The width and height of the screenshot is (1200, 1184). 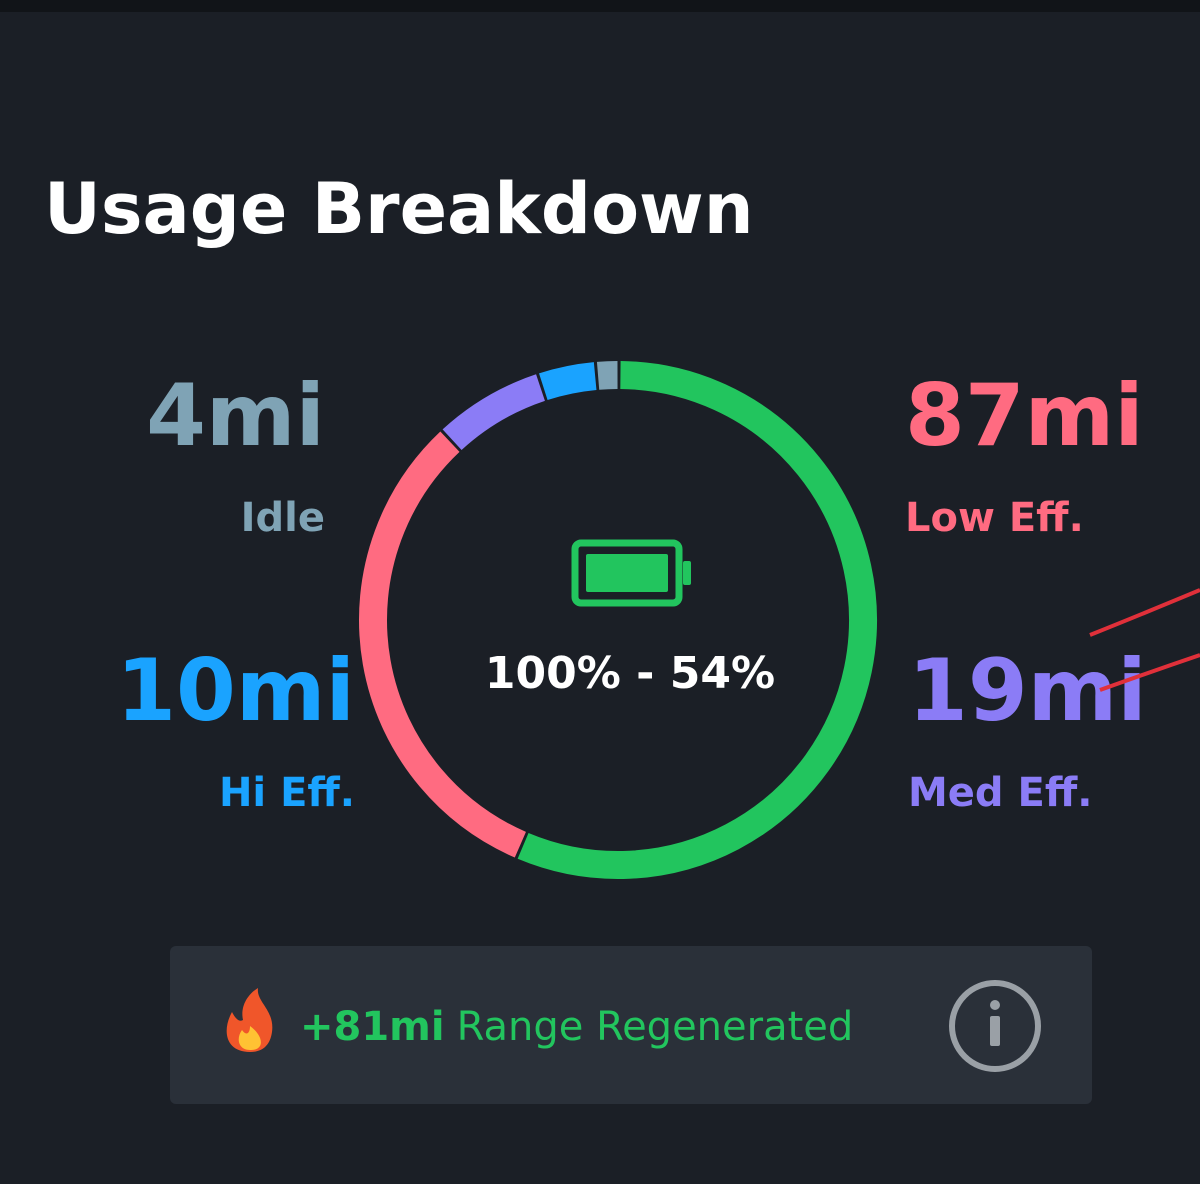 What do you see at coordinates (283, 518) in the screenshot?
I see `stat-label: Idle` at bounding box center [283, 518].